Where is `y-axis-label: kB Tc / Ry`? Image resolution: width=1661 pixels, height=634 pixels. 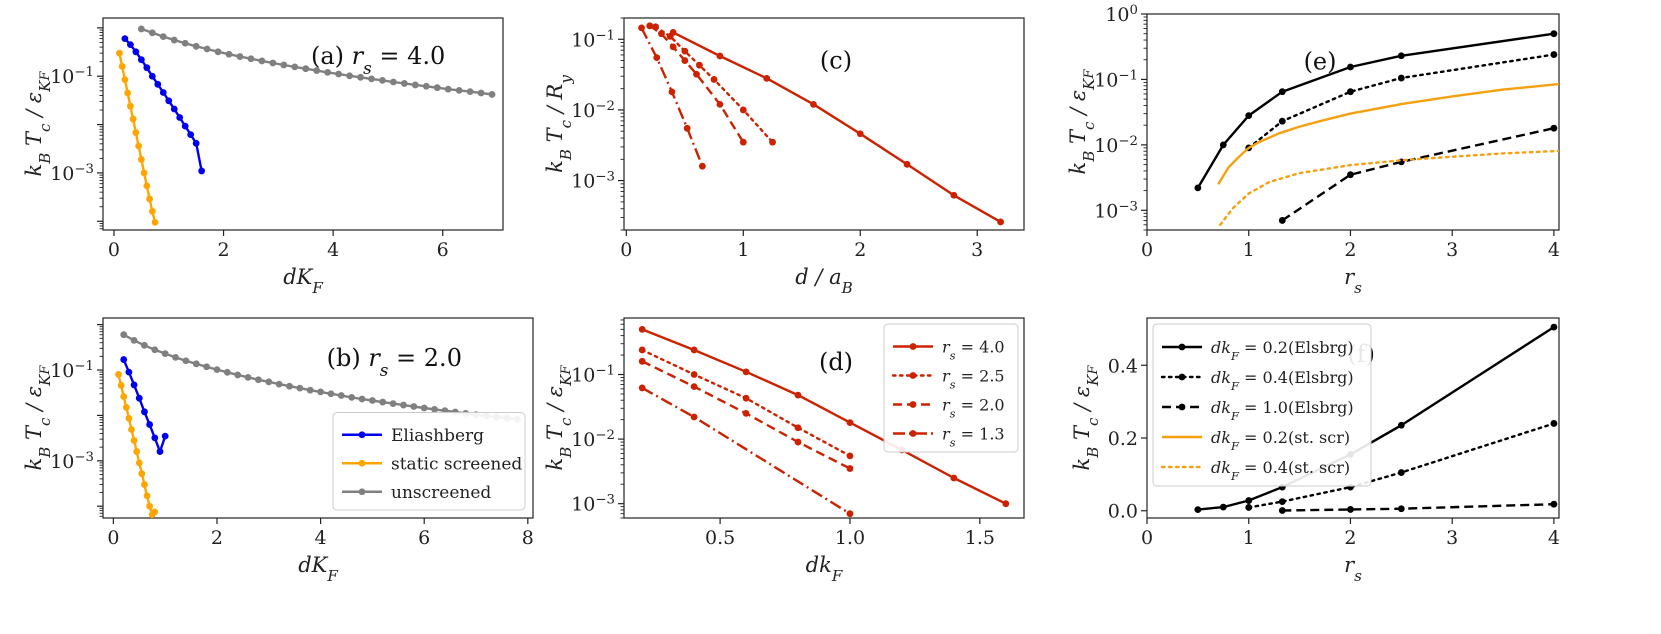 y-axis-label: kB Tc / Ry is located at coordinates (559, 124).